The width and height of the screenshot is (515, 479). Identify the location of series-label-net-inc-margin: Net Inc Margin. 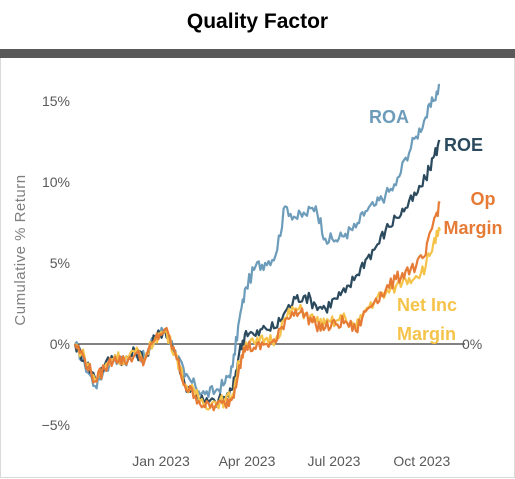
(427, 319).